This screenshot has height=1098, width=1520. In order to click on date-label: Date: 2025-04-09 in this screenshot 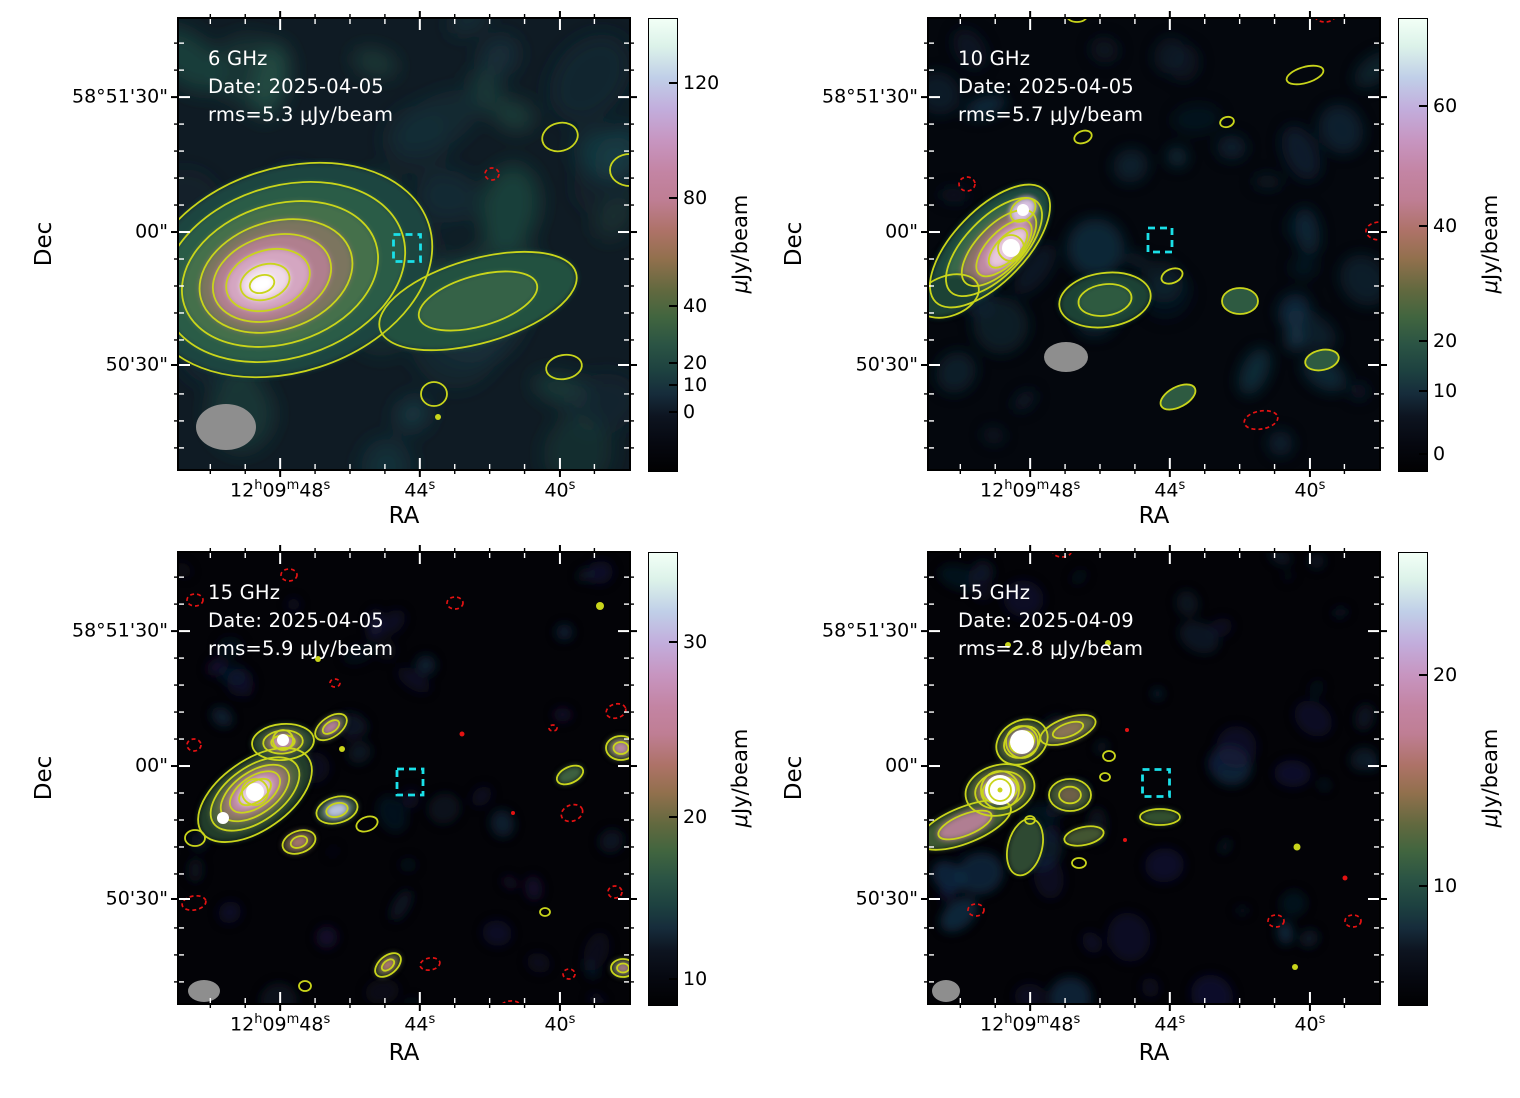, I will do `click(1046, 620)`.